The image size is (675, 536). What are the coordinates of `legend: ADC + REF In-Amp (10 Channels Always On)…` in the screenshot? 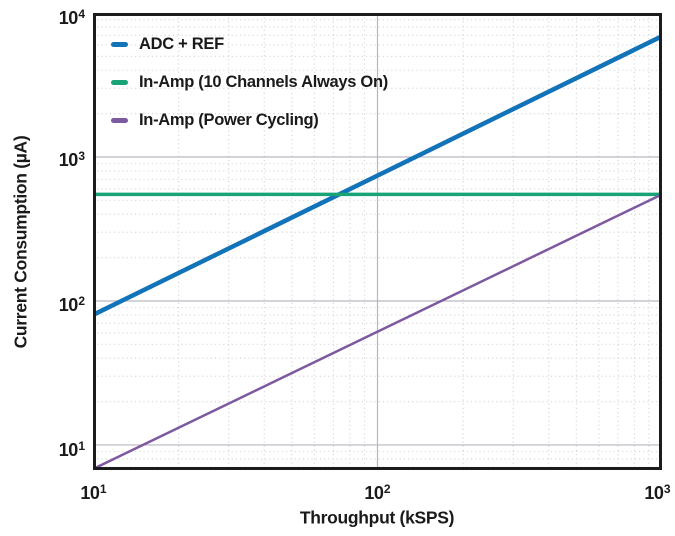 It's located at (249, 91).